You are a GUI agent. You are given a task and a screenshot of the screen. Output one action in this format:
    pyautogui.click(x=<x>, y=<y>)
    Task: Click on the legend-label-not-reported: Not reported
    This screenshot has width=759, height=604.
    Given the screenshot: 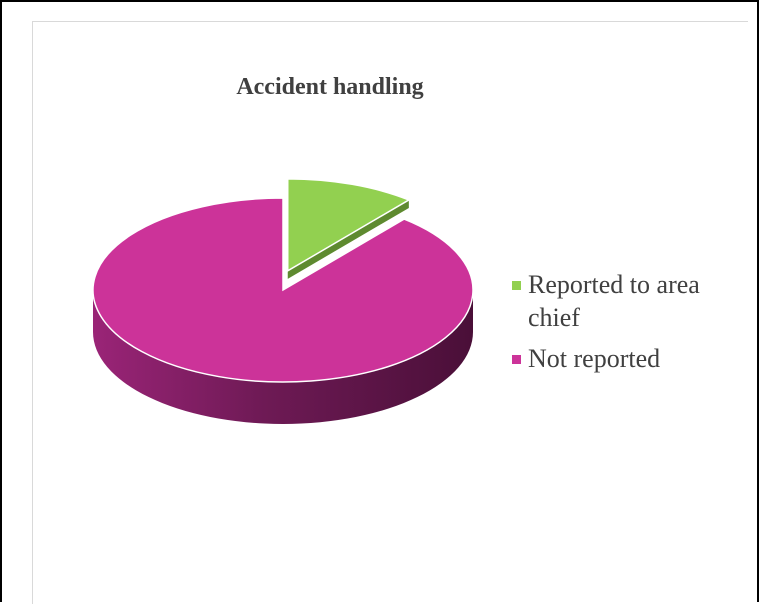 What is the action you would take?
    pyautogui.click(x=594, y=358)
    